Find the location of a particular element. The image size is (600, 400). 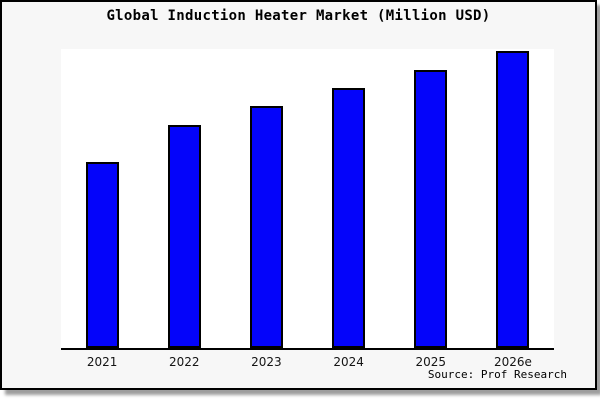

bar-2026e is located at coordinates (513, 199).